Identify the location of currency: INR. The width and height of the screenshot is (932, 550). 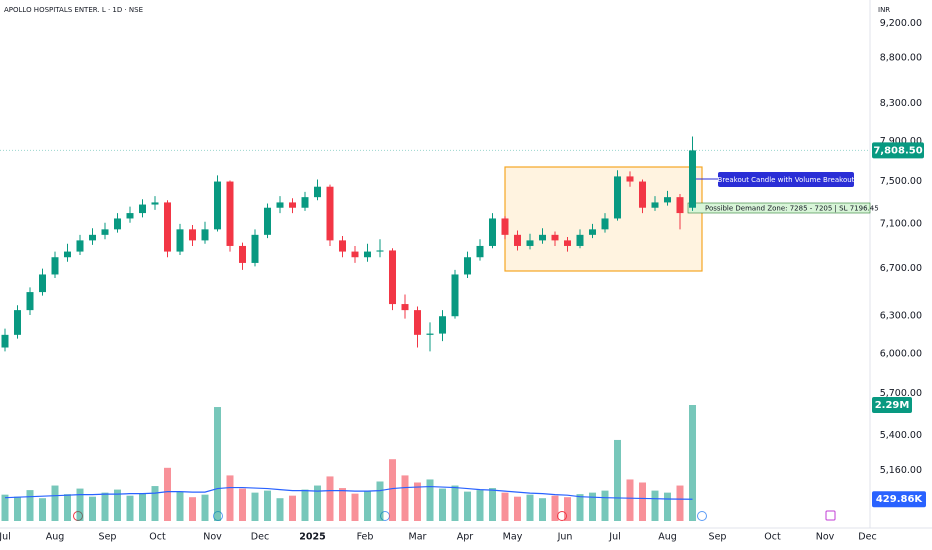
(884, 10).